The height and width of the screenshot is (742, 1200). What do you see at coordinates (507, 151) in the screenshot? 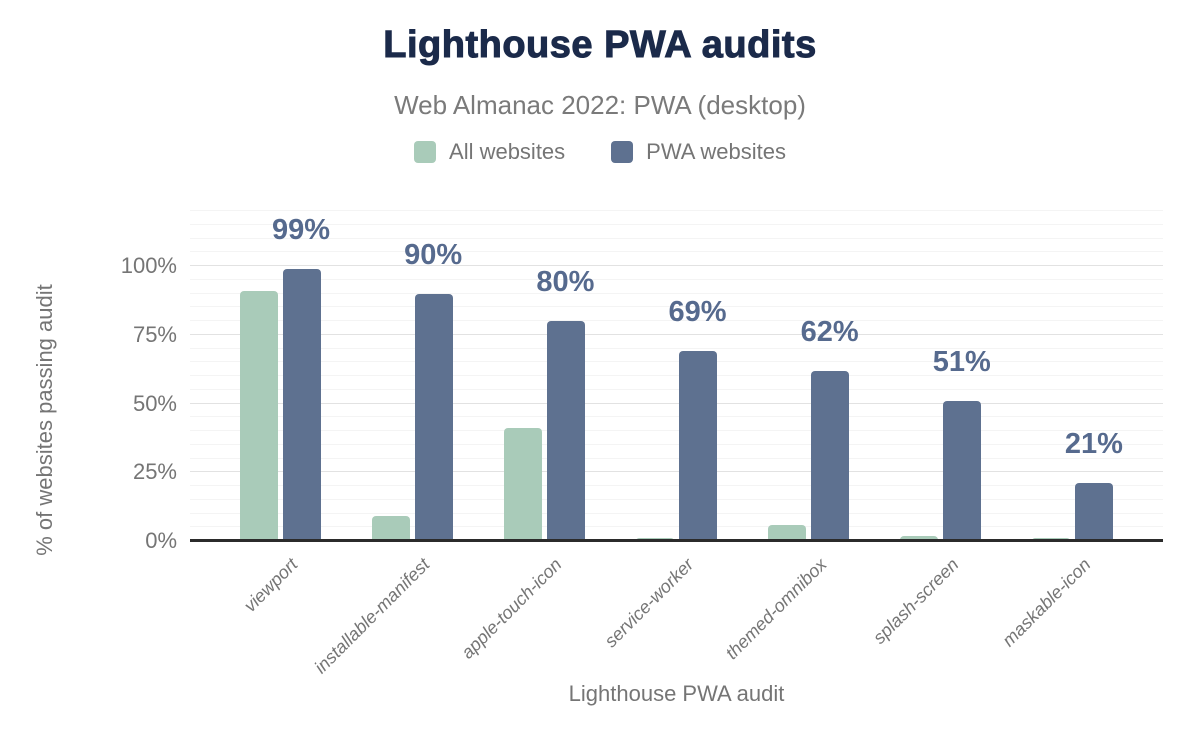
I see `legend-label-all-websites: All websites` at bounding box center [507, 151].